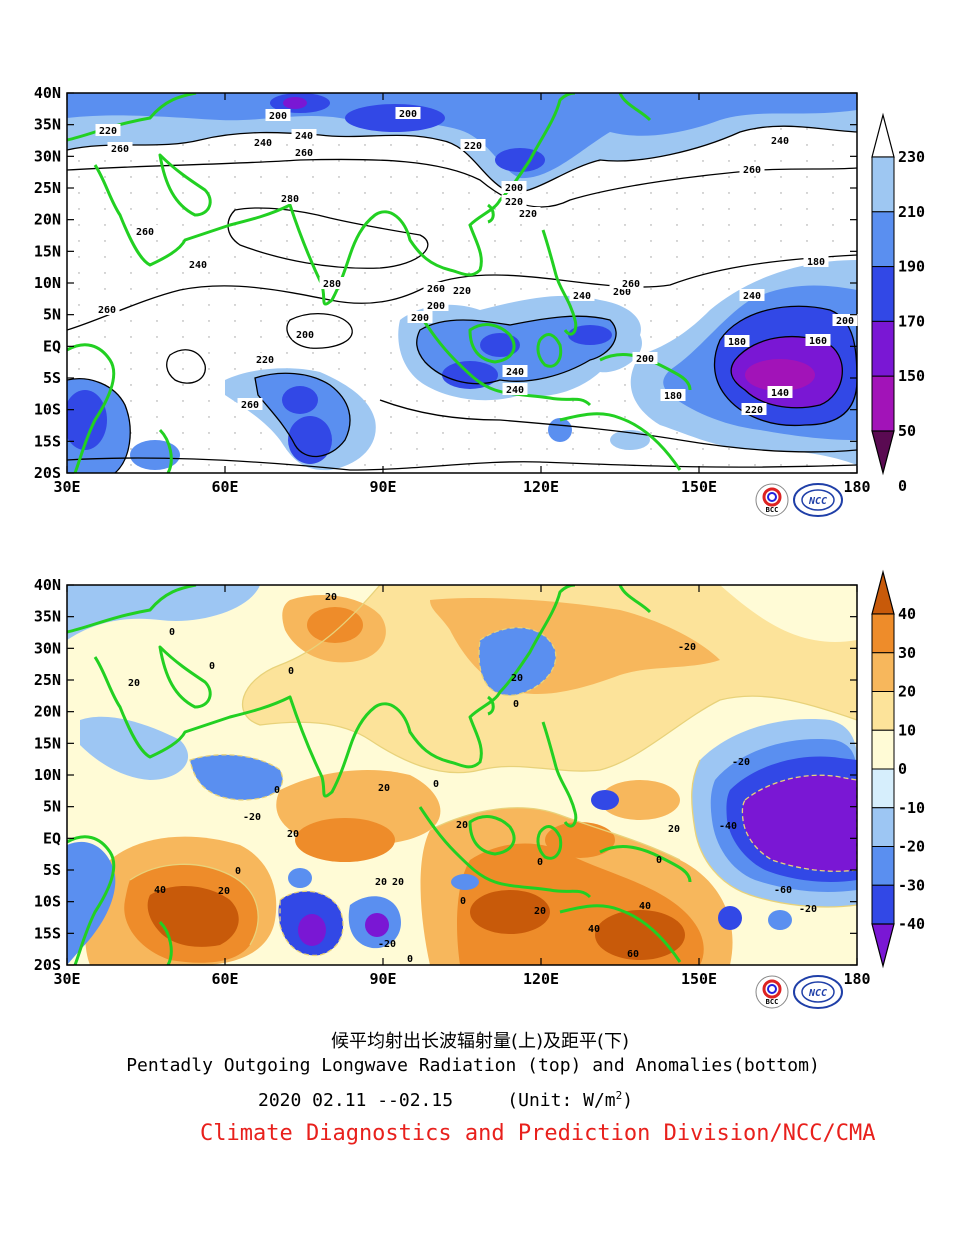 The width and height of the screenshot is (960, 1243). What do you see at coordinates (898, 769) in the screenshot?
I see `anomaly-colorbar: 40 30 20 10 0 -10 -20 -30 -40` at bounding box center [898, 769].